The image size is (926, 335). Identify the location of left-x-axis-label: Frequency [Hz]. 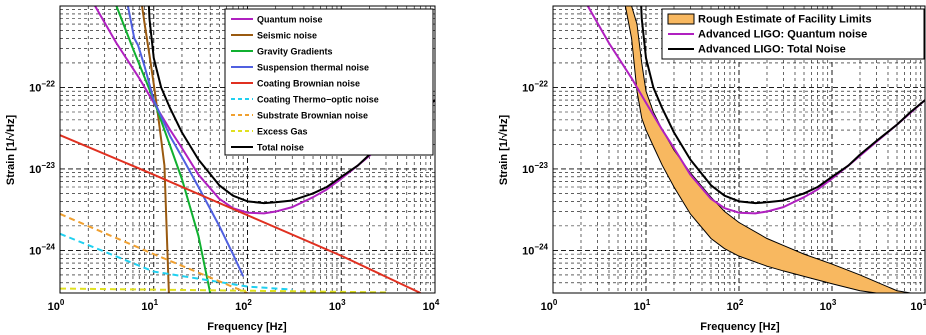
(247, 327).